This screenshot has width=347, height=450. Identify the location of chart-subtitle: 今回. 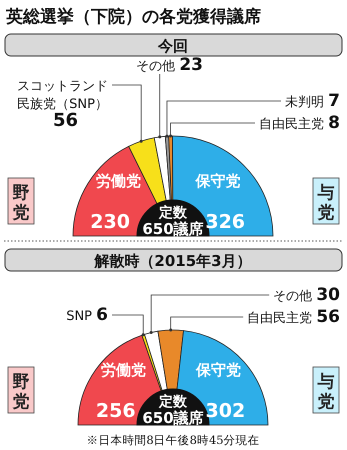
(172, 46).